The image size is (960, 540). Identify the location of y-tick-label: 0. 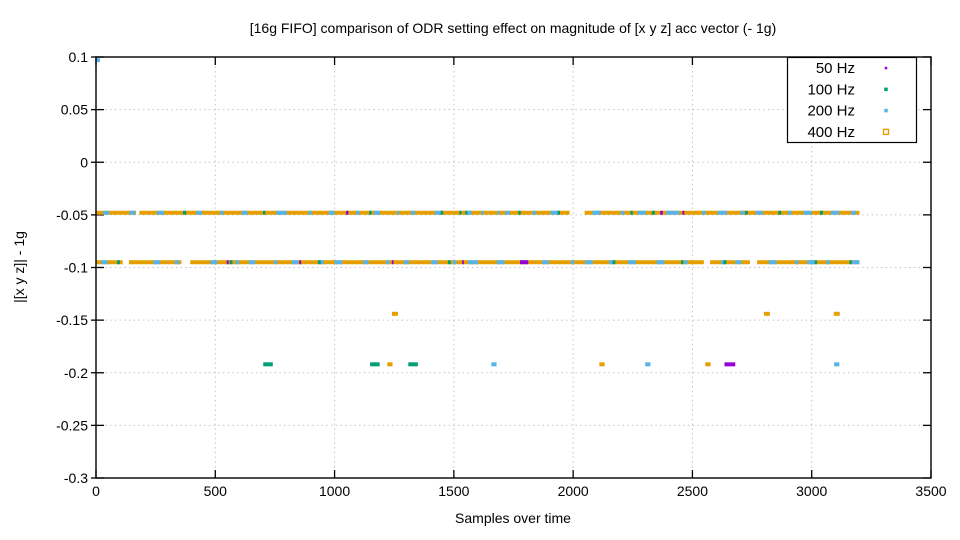
(84, 162).